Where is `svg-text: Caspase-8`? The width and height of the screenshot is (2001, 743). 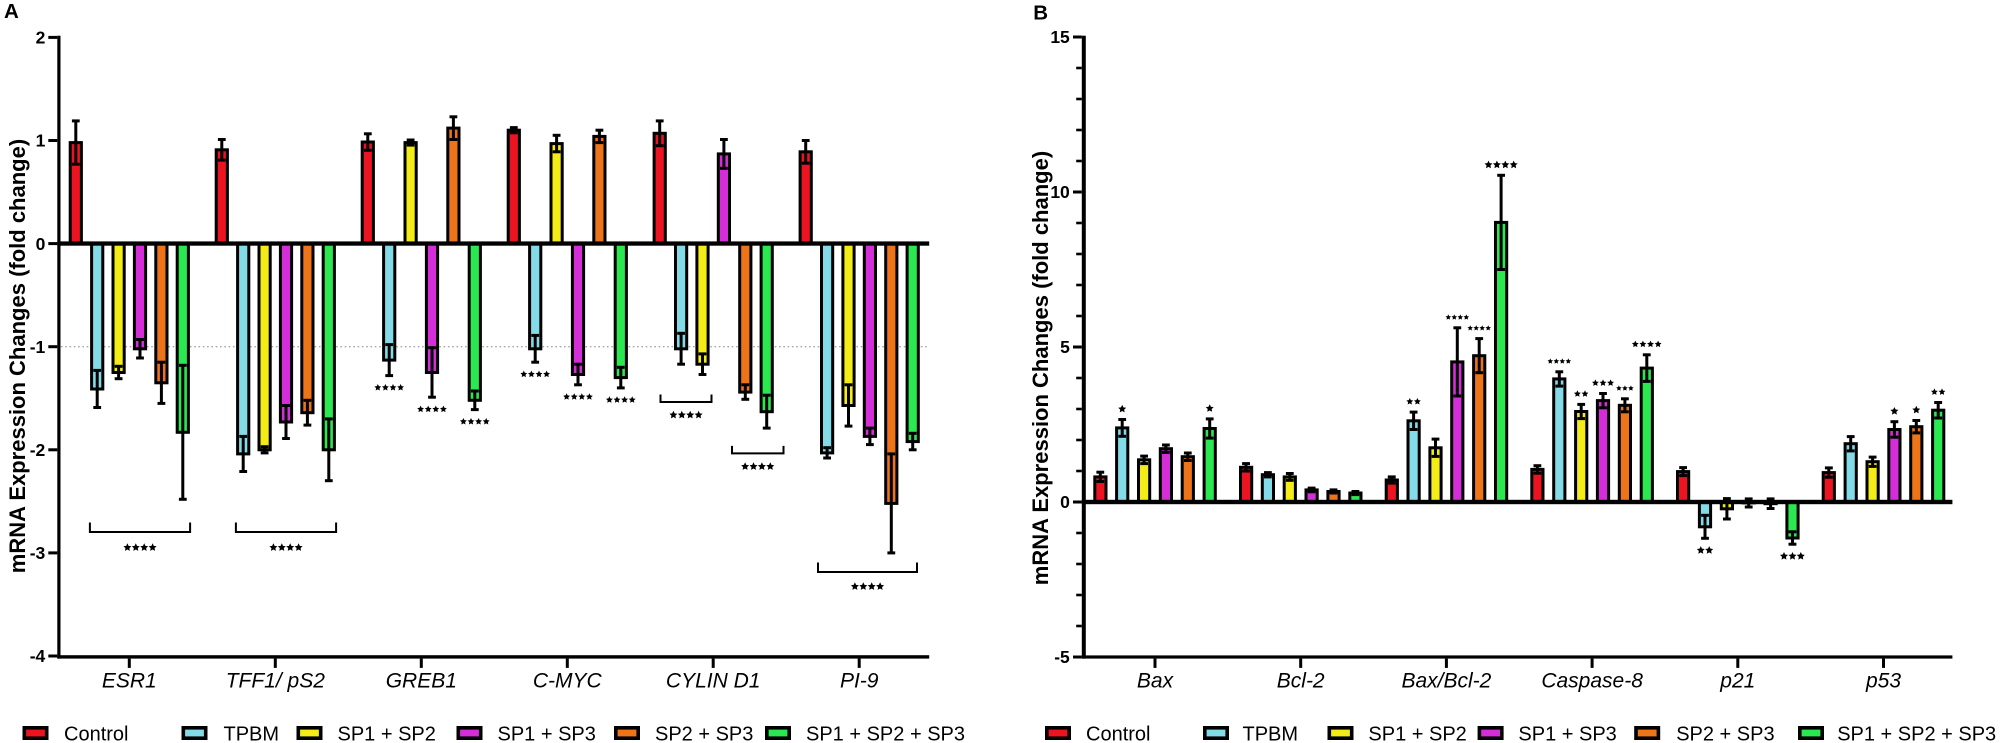
svg-text: Caspase-8 is located at coordinates (1592, 681).